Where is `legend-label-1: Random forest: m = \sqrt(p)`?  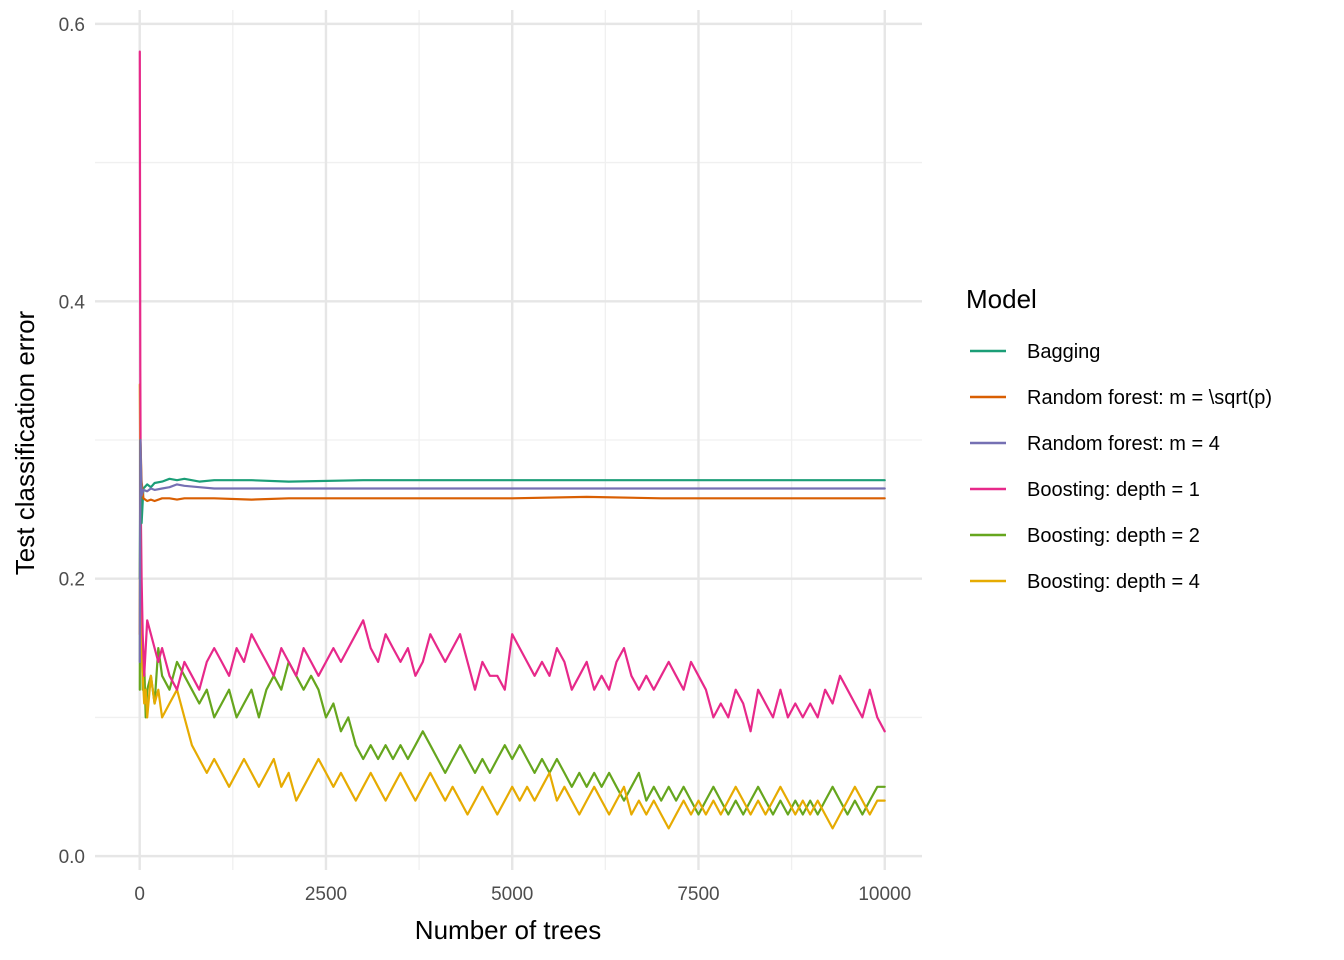
legend-label-1: Random forest: m = \sqrt(p) is located at coordinates (1149, 398).